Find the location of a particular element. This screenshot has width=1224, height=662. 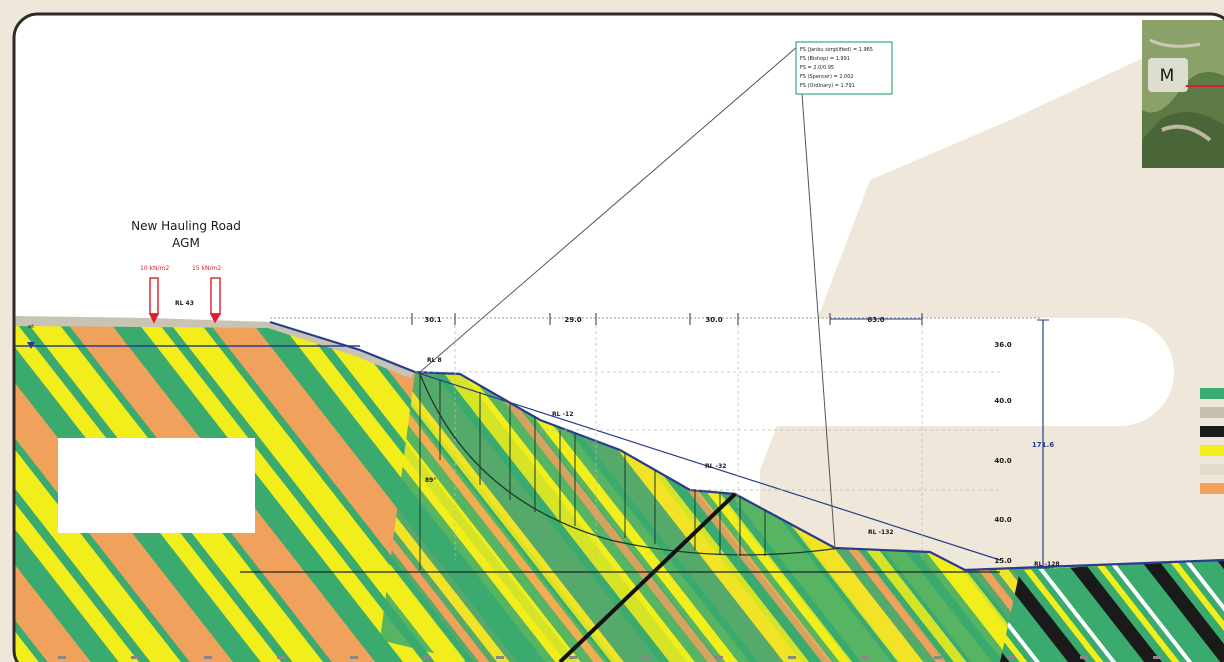

bottom-axis is located at coordinates (609, 657).